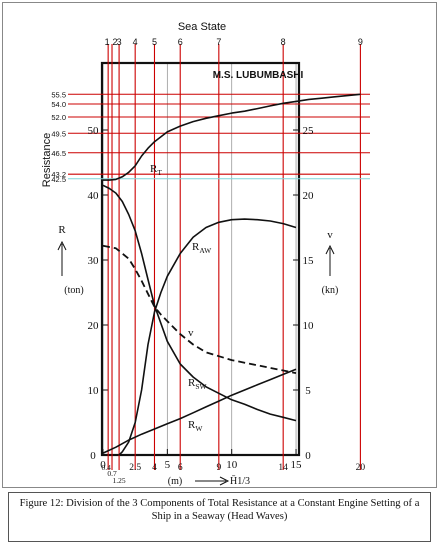 The width and height of the screenshot is (439, 546). I want to click on y-right-symbol: v, so click(330, 235).